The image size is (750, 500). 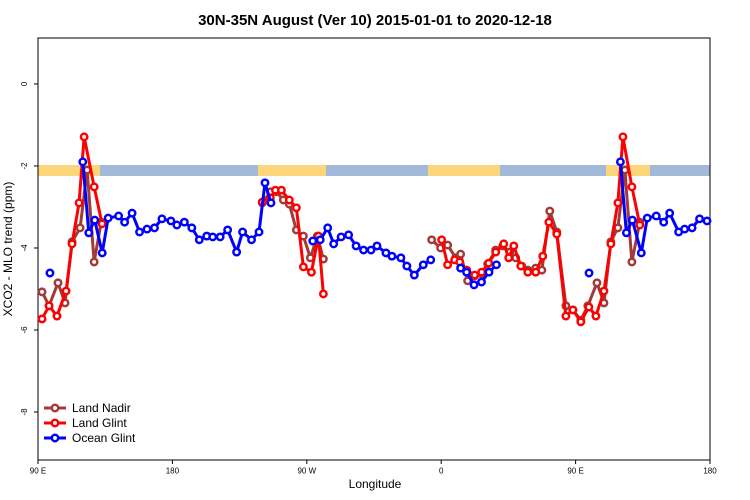 What do you see at coordinates (441, 471) in the screenshot?
I see `x-tick-label: 0` at bounding box center [441, 471].